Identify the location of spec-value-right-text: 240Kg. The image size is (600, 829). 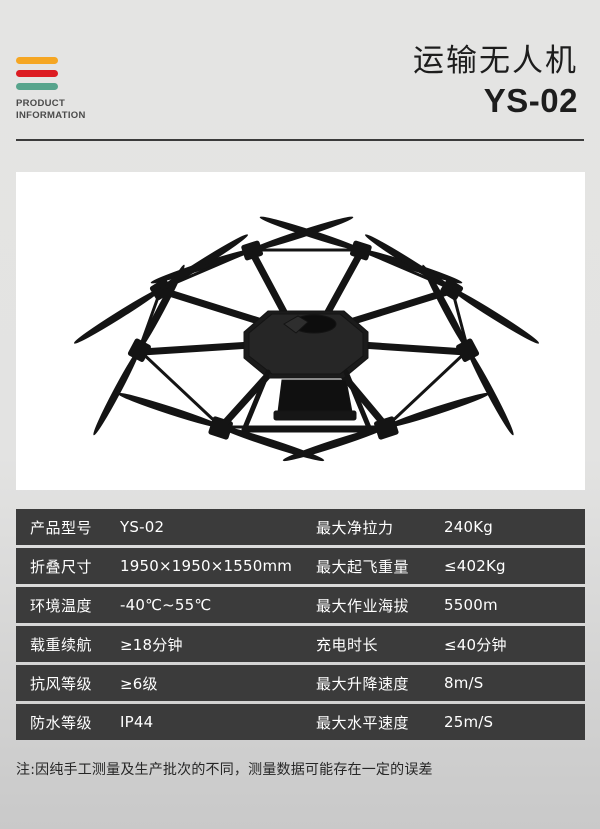
(468, 527).